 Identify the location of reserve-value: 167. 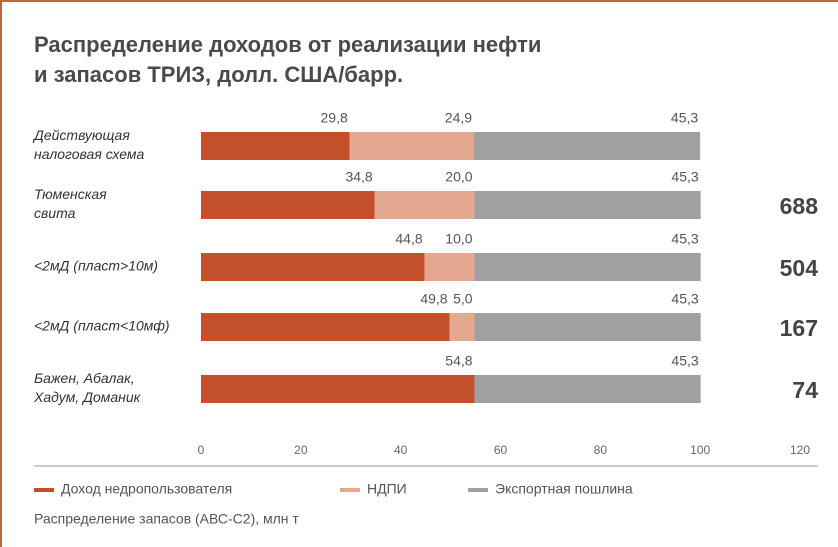
(799, 328).